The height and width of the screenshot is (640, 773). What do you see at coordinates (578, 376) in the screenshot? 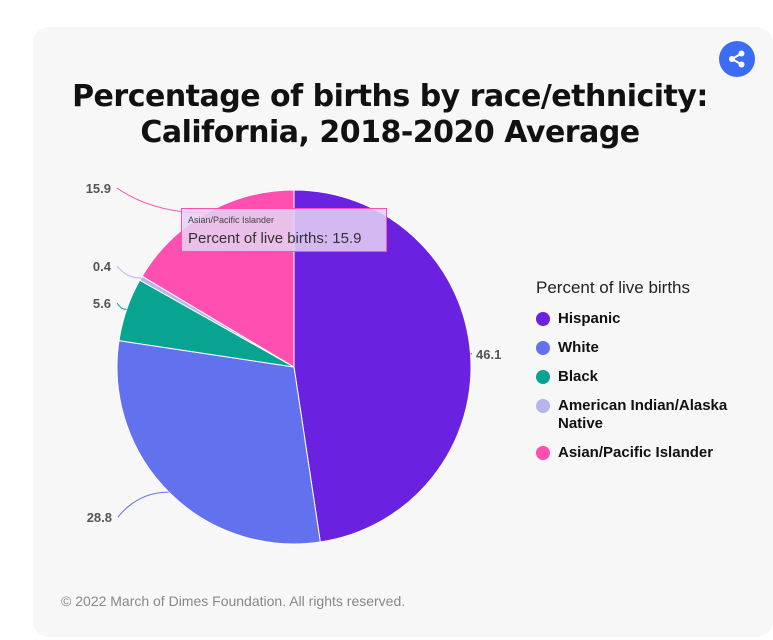
I see `legend-label: Black` at bounding box center [578, 376].